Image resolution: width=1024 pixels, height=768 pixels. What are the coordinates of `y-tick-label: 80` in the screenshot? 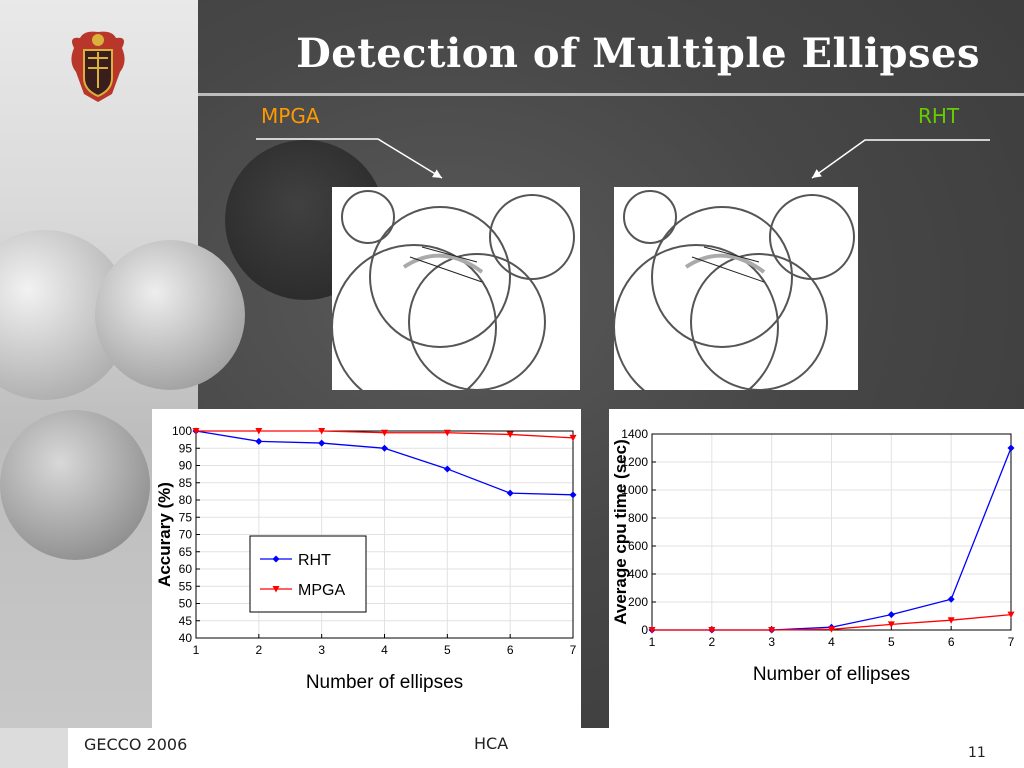 It's located at (186, 500).